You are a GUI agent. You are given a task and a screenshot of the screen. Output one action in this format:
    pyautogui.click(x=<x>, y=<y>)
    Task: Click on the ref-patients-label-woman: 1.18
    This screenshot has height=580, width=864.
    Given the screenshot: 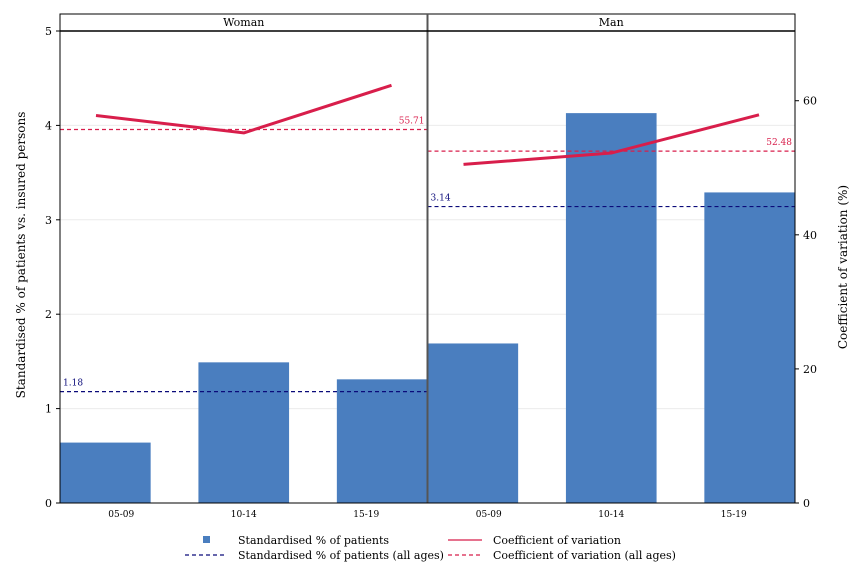 What is the action you would take?
    pyautogui.click(x=73, y=384)
    